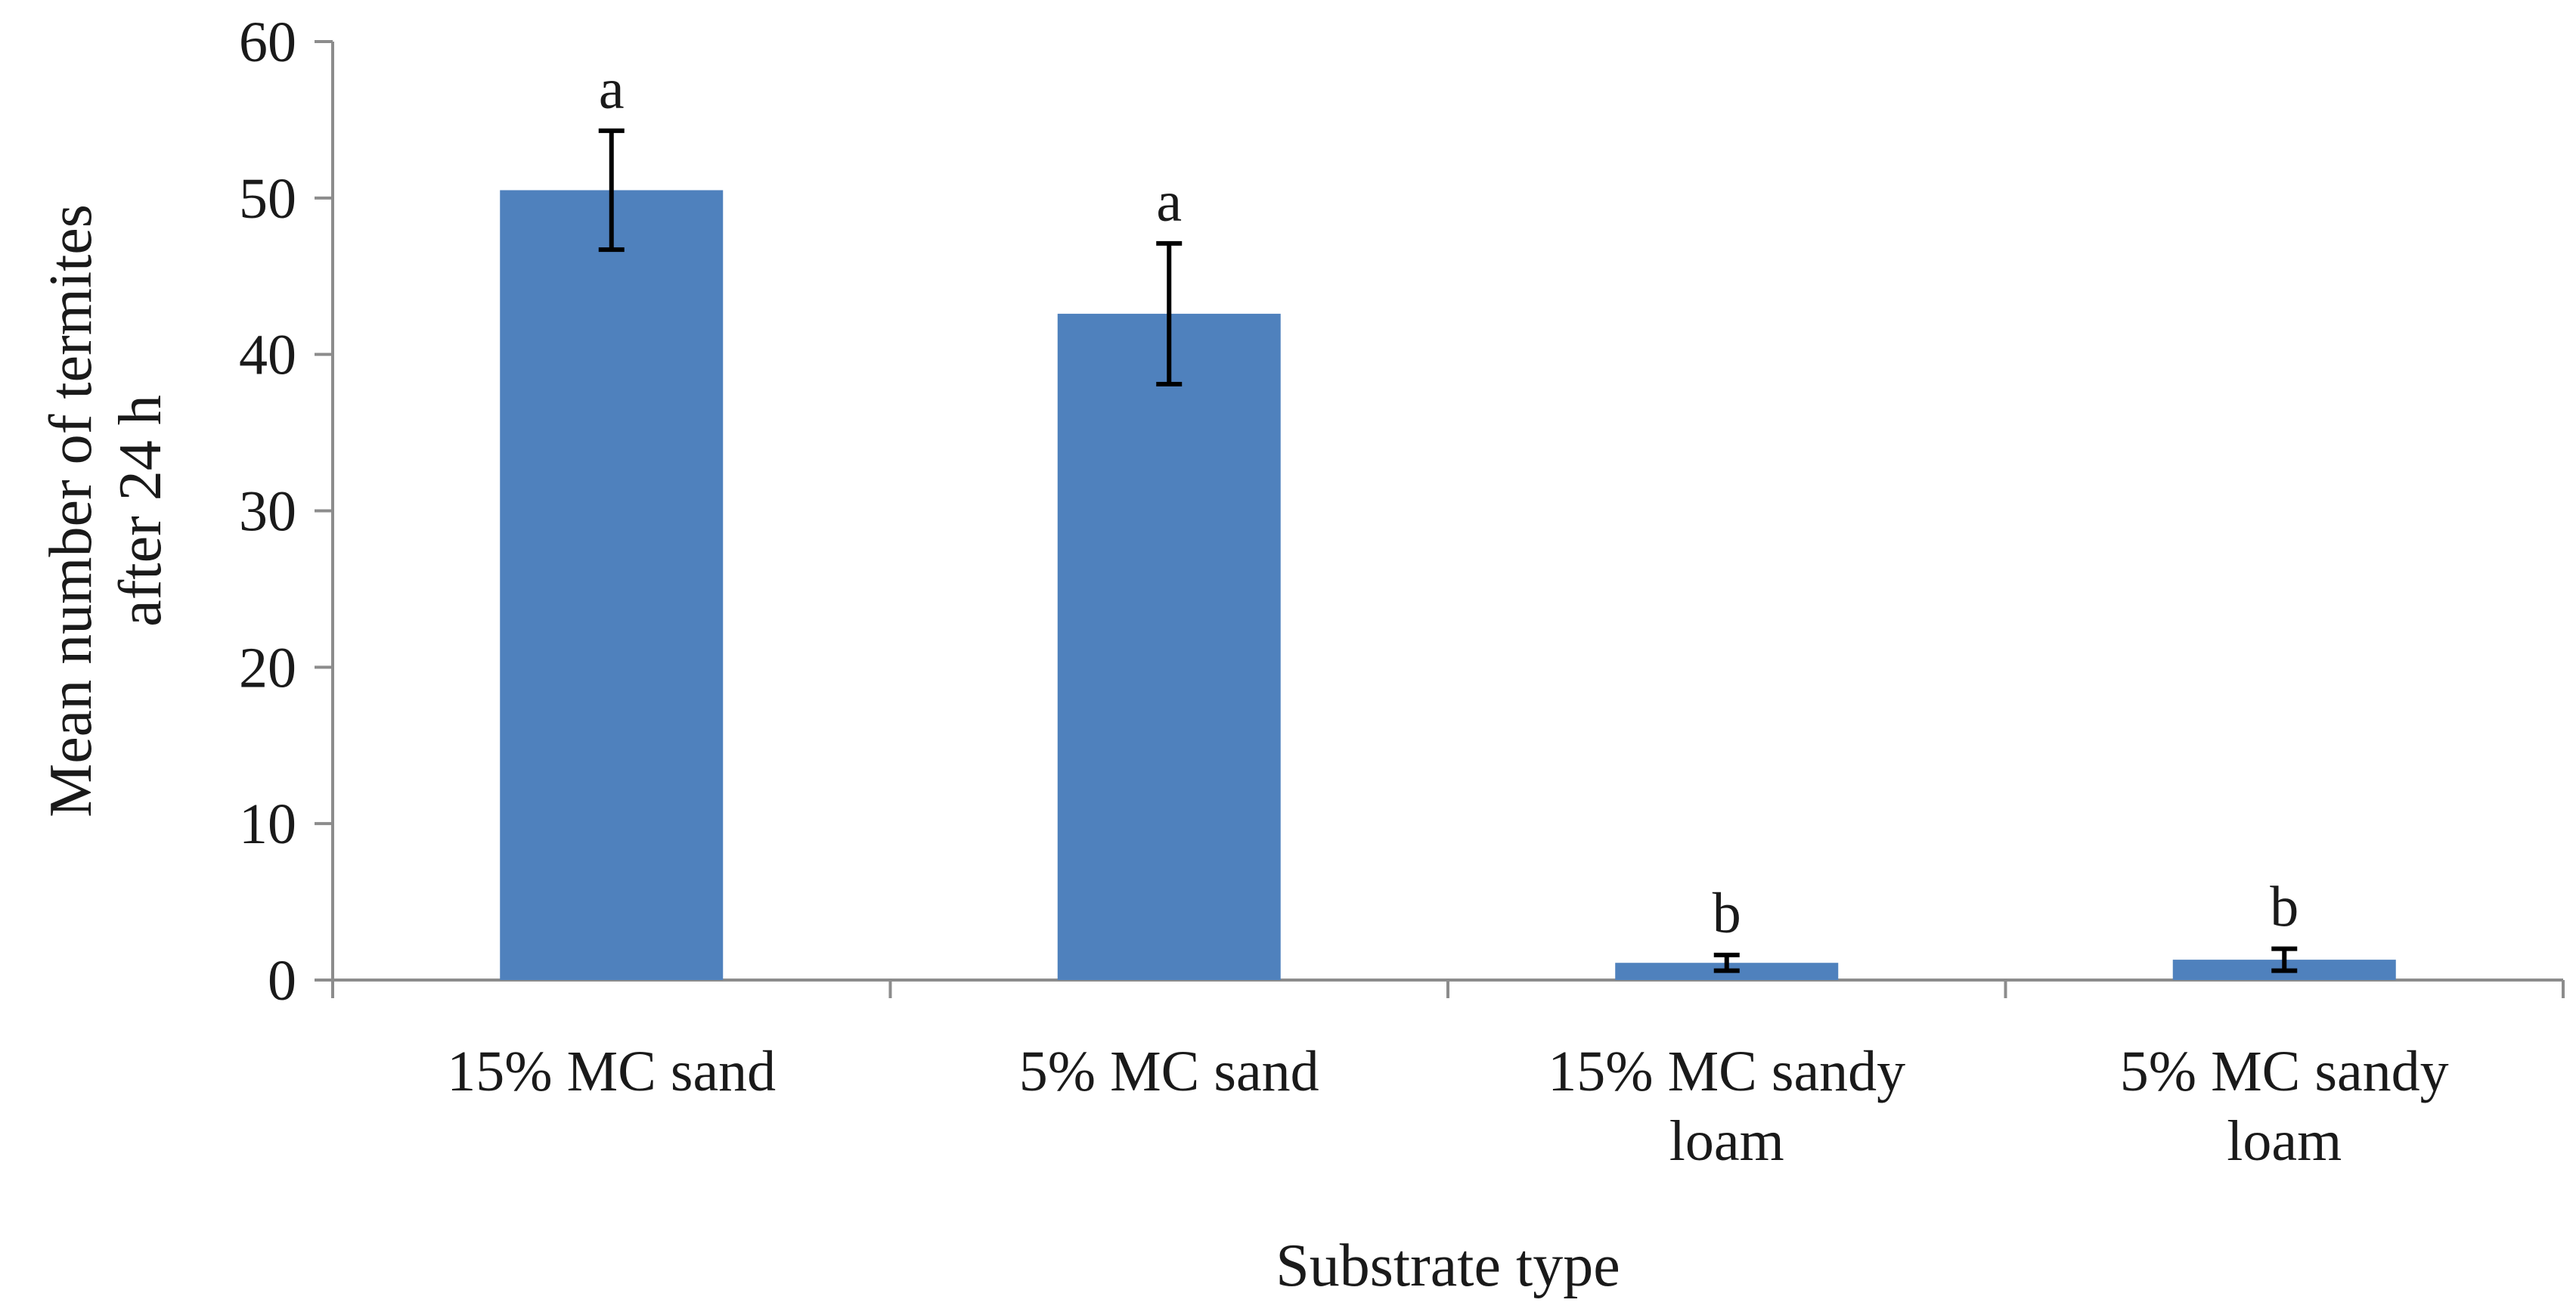 The height and width of the screenshot is (1312, 2576). What do you see at coordinates (267, 356) in the screenshot?
I see `y-tick-label: 40` at bounding box center [267, 356].